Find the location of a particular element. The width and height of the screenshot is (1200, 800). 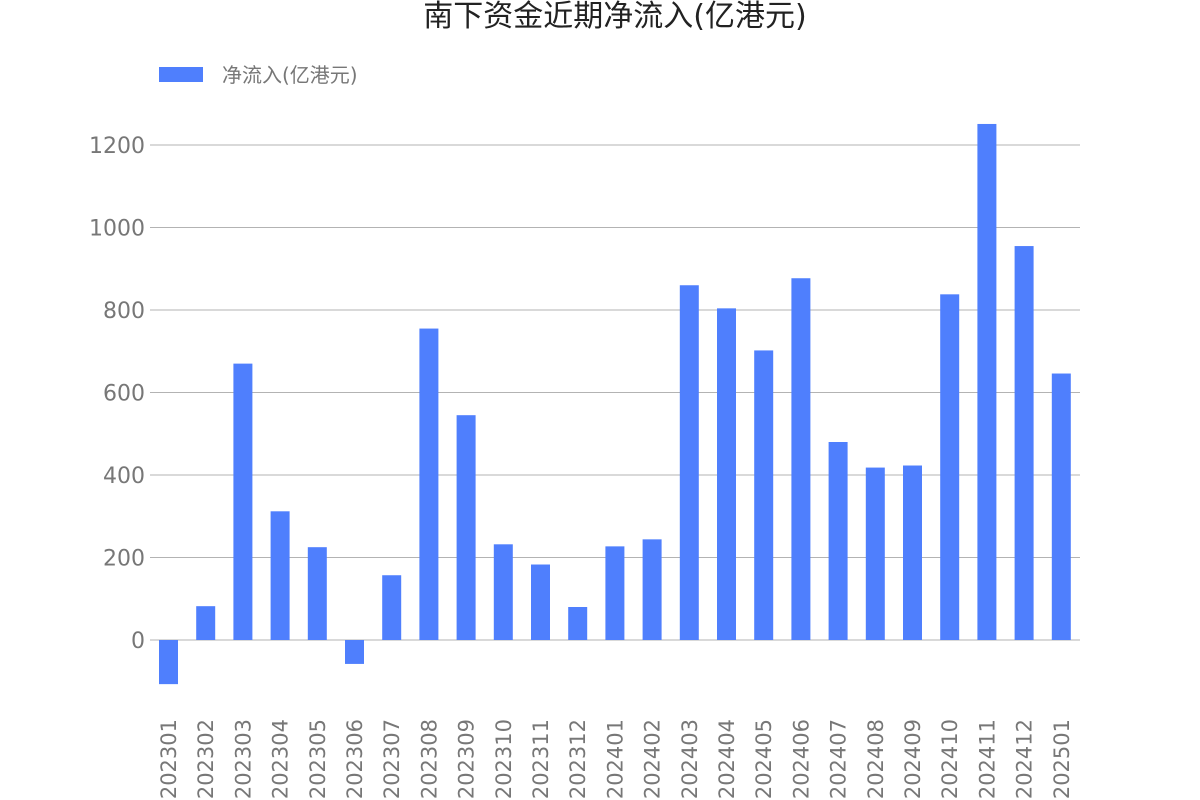

y-tick-label: 800 is located at coordinates (124, 311).